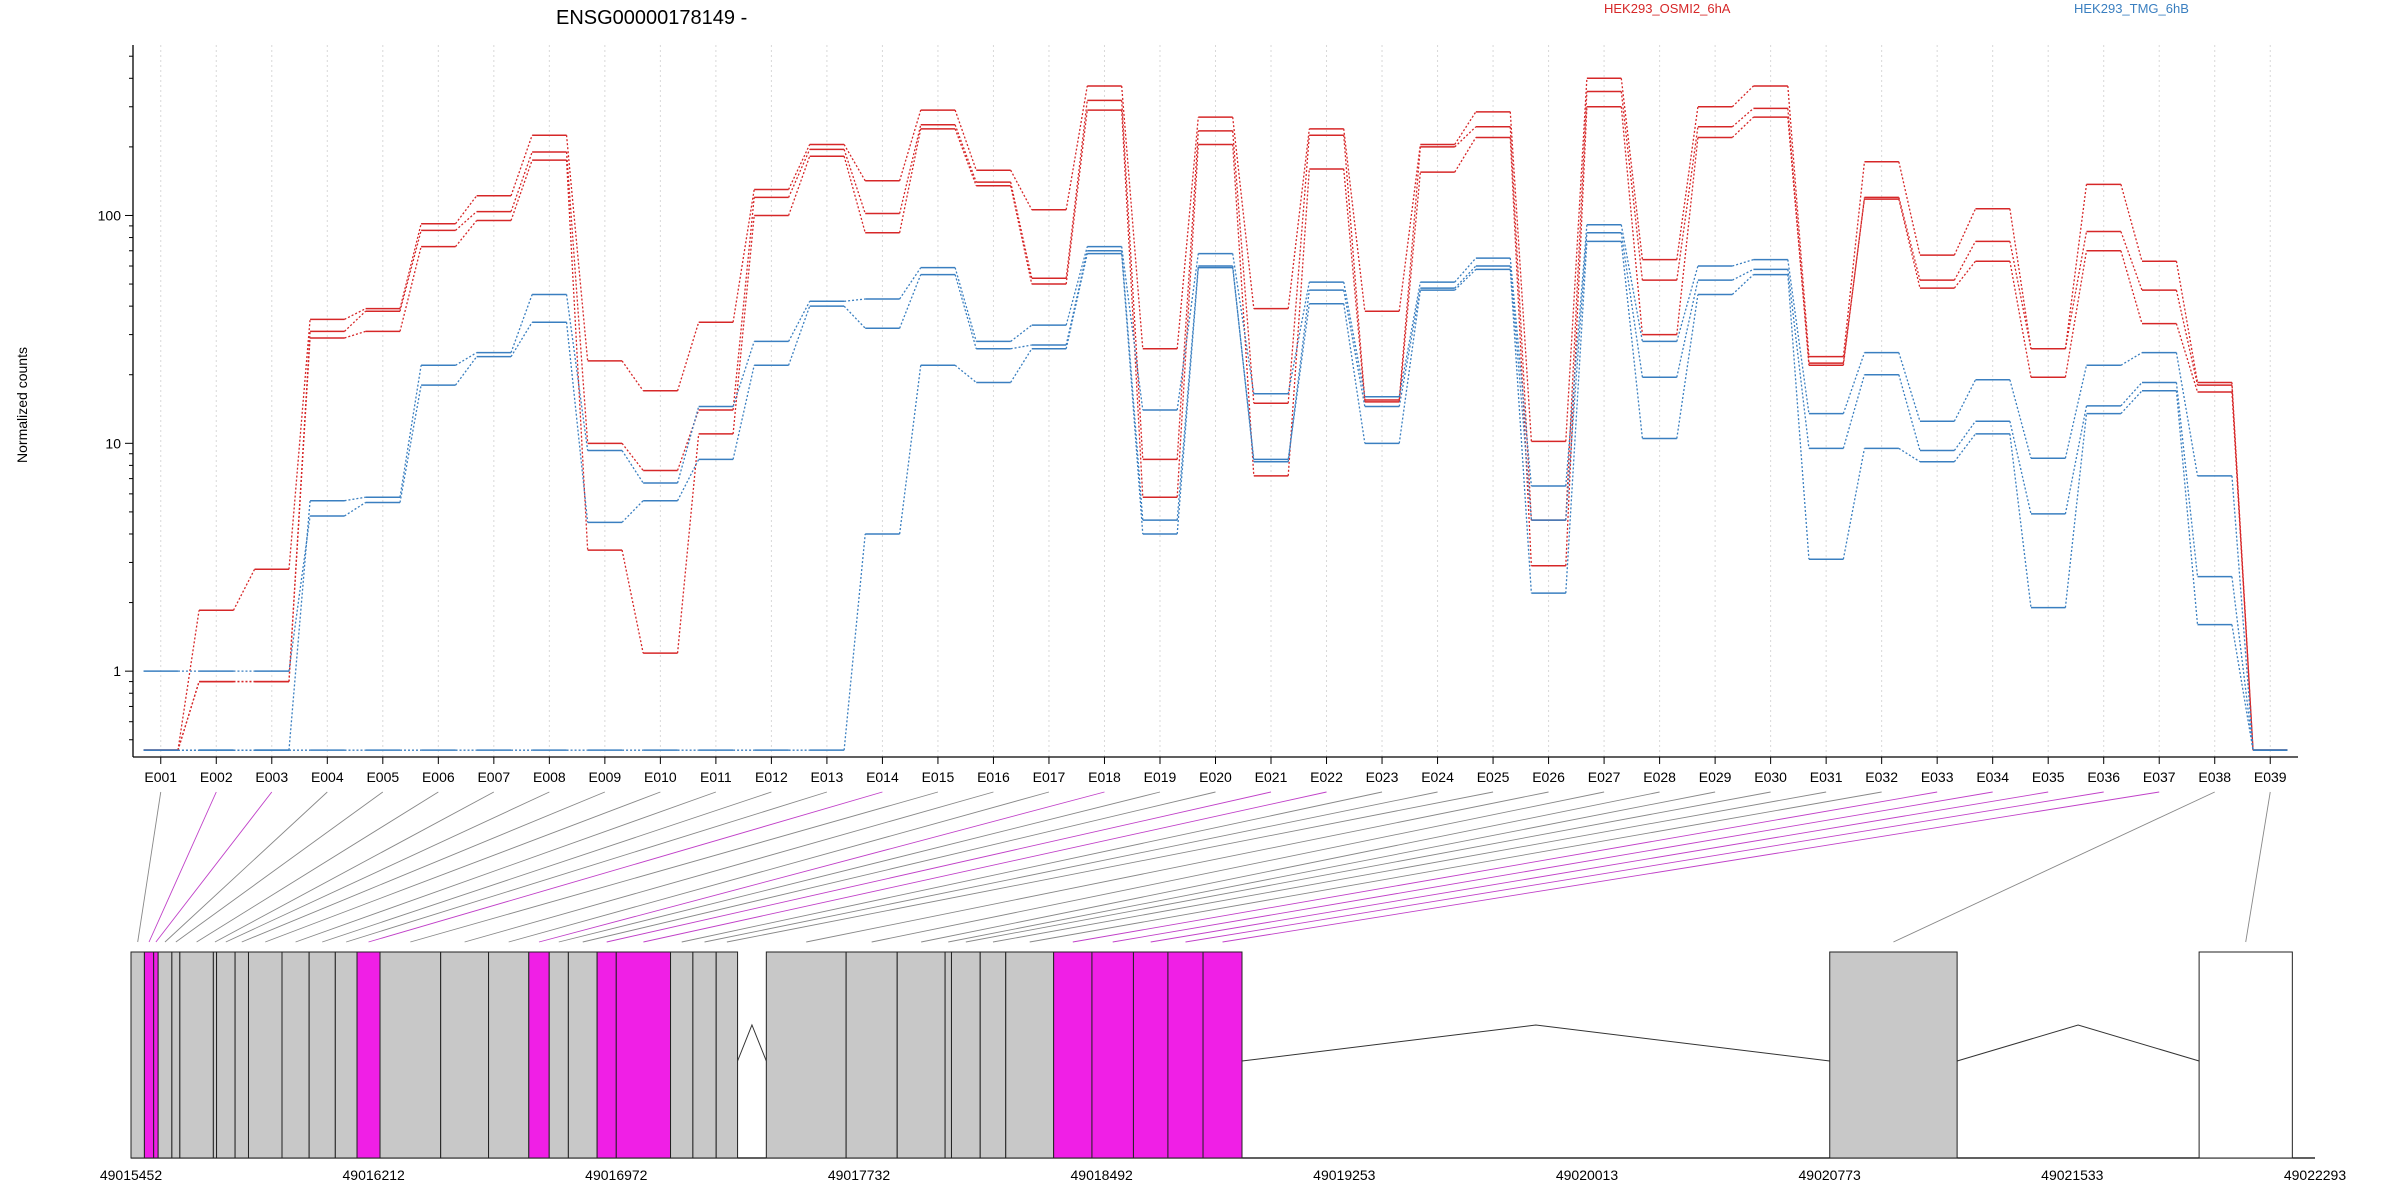 The height and width of the screenshot is (1200, 2400). Describe the element at coordinates (606, 1055) in the screenshot. I see `exon-block-E021` at that location.